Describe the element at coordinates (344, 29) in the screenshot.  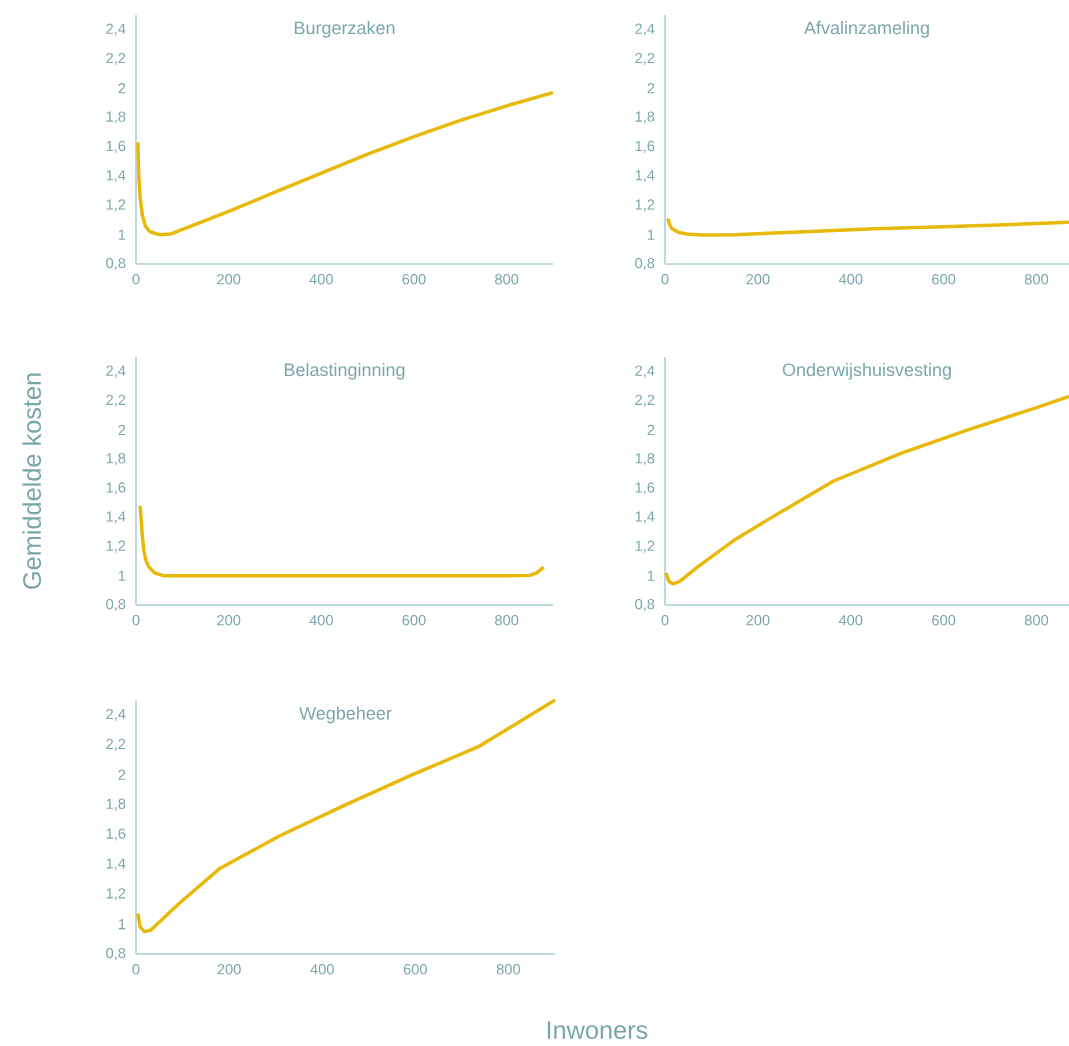
I see `chart-title: Burgerzaken` at that location.